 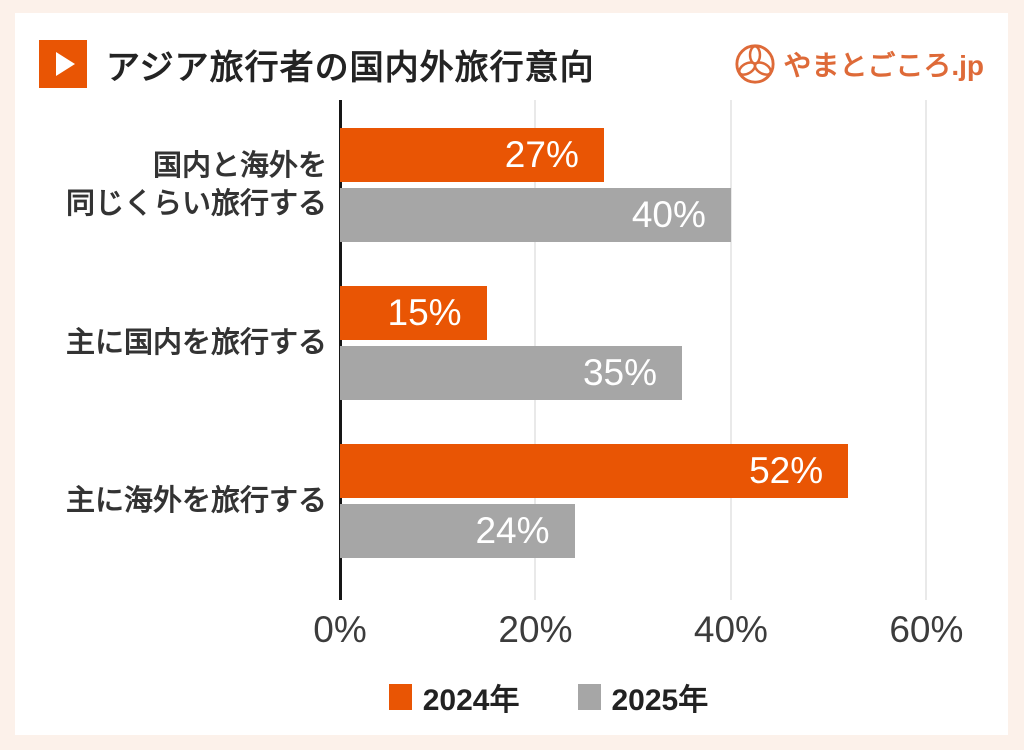 I want to click on x-tick-label: 20%, so click(x=535, y=629).